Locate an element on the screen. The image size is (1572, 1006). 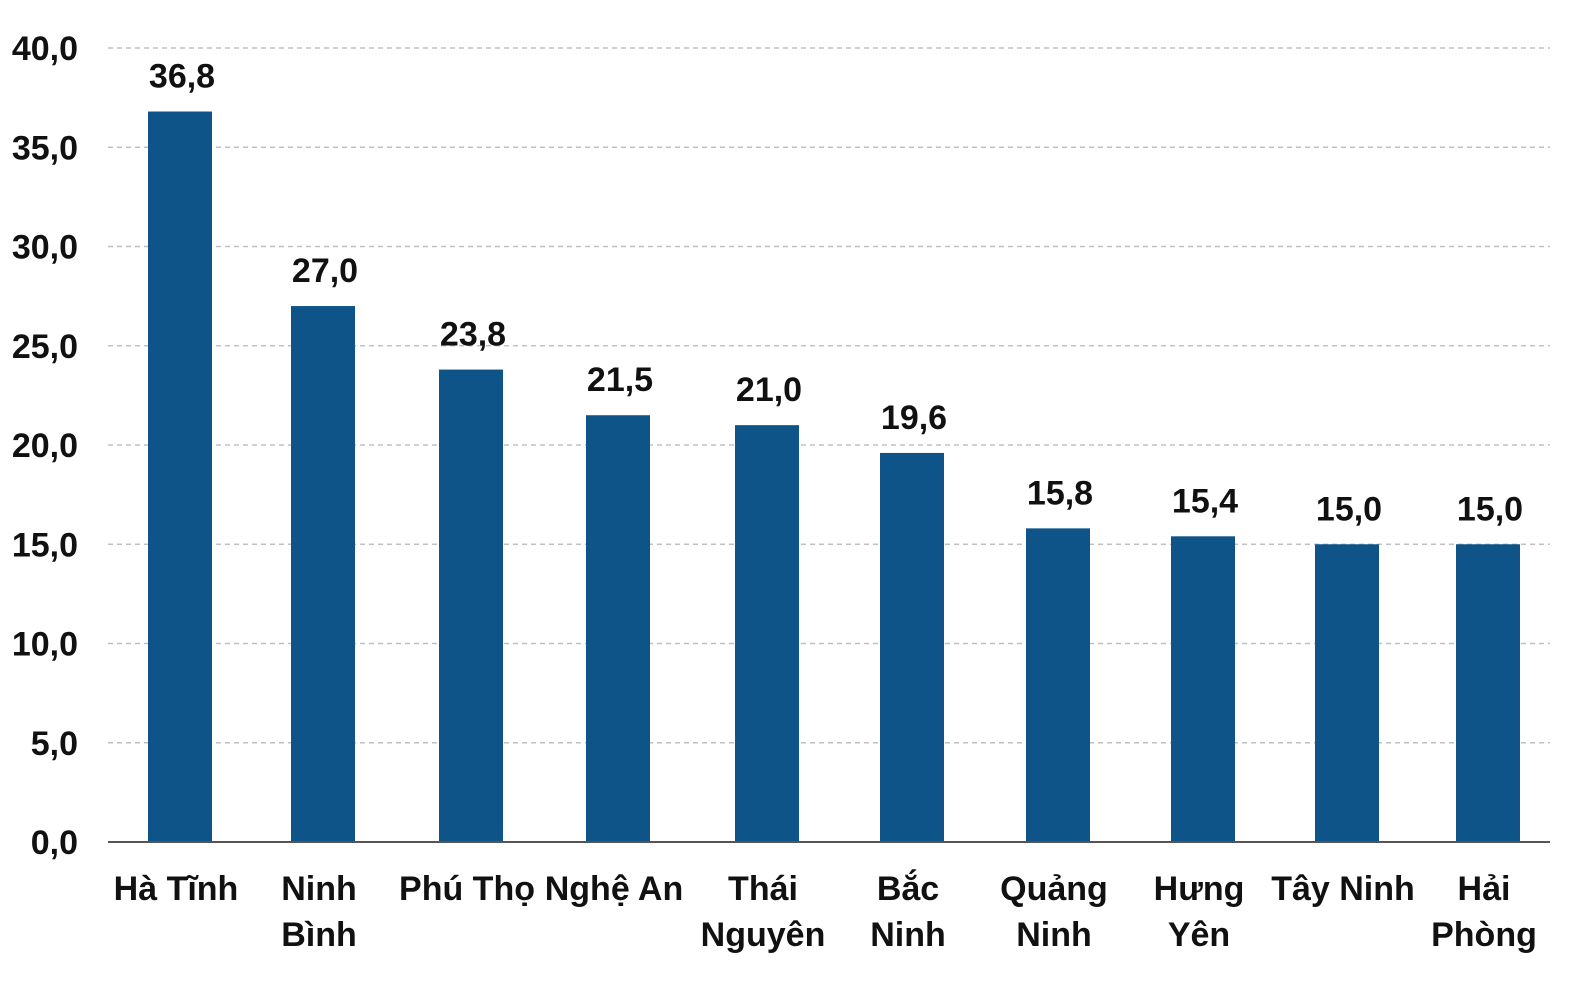
x-tick-label-line: Nguyên is located at coordinates (763, 935).